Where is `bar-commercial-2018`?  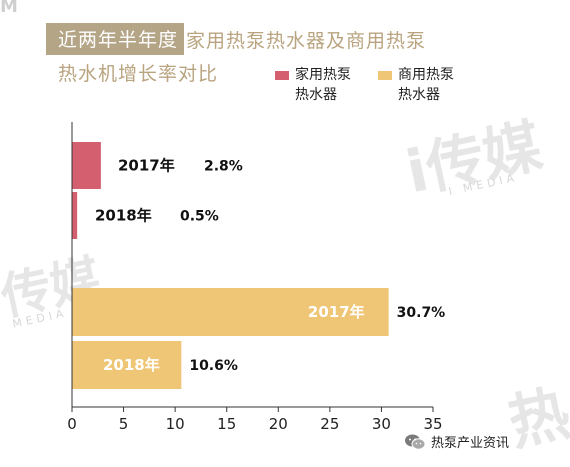 bar-commercial-2018 is located at coordinates (127, 365).